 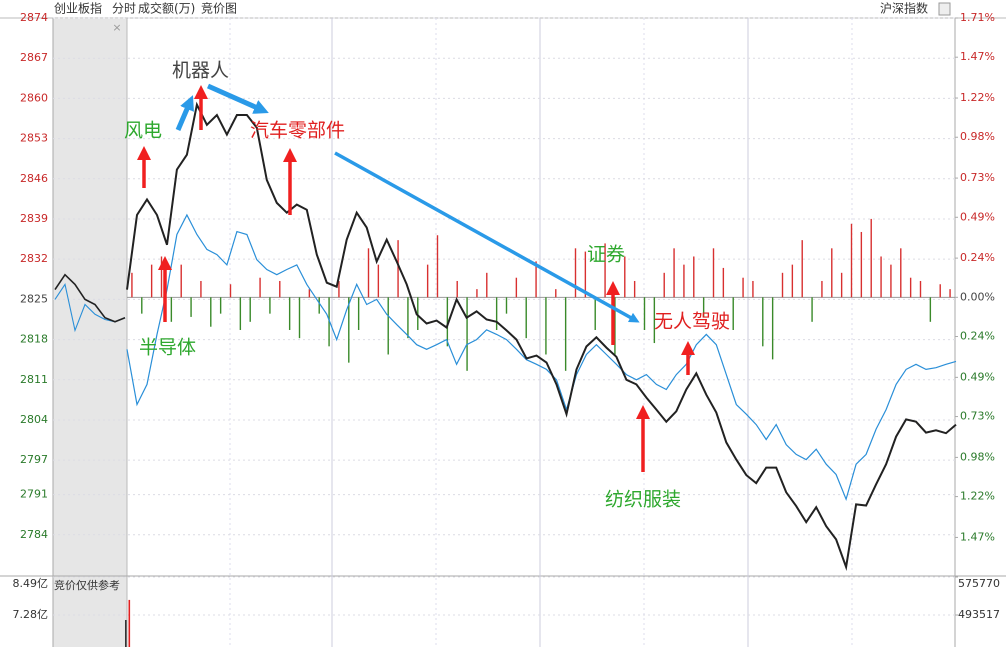 I want to click on y-tick-label: 2825, so click(x=34, y=298).